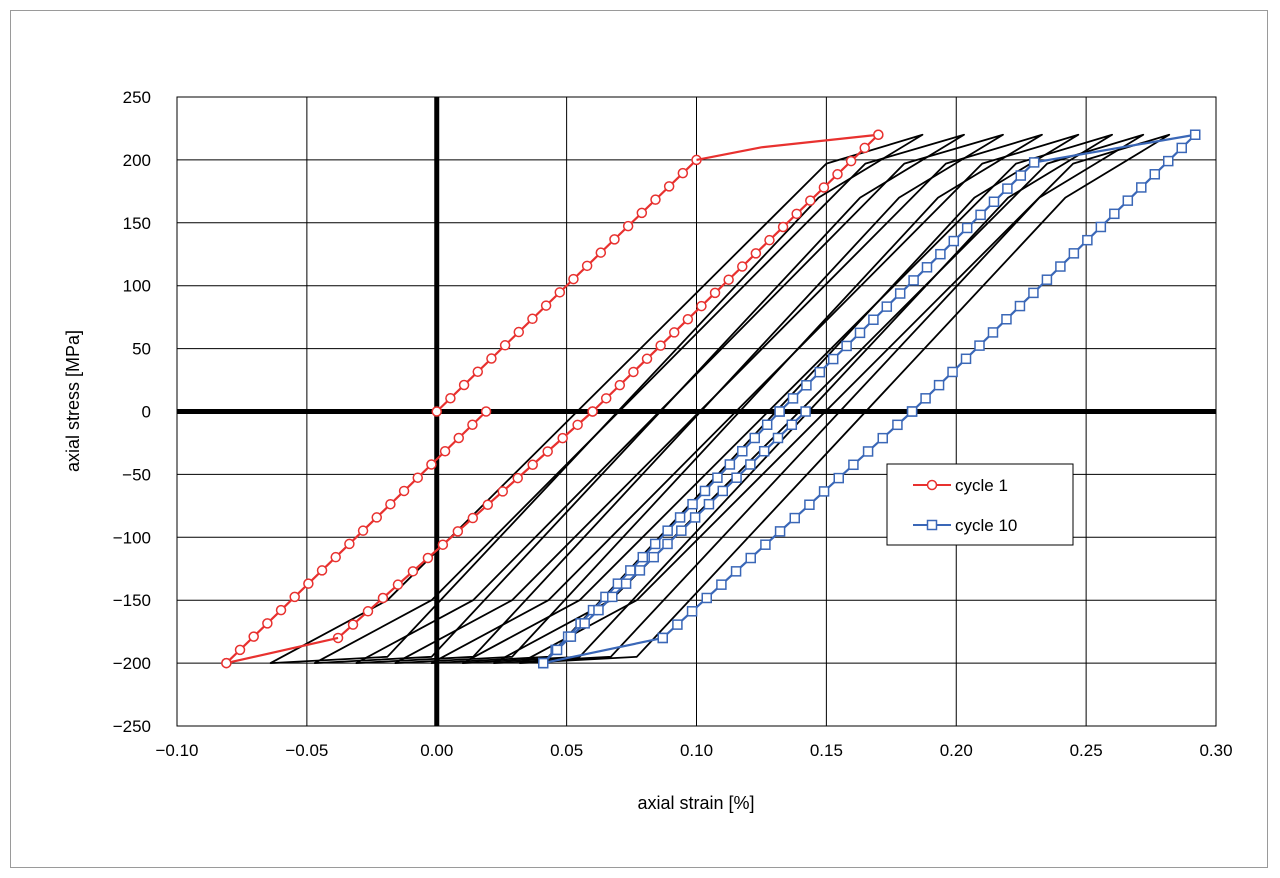 This screenshot has height=878, width=1280. I want to click on y-tick-label: −250, so click(132, 726).